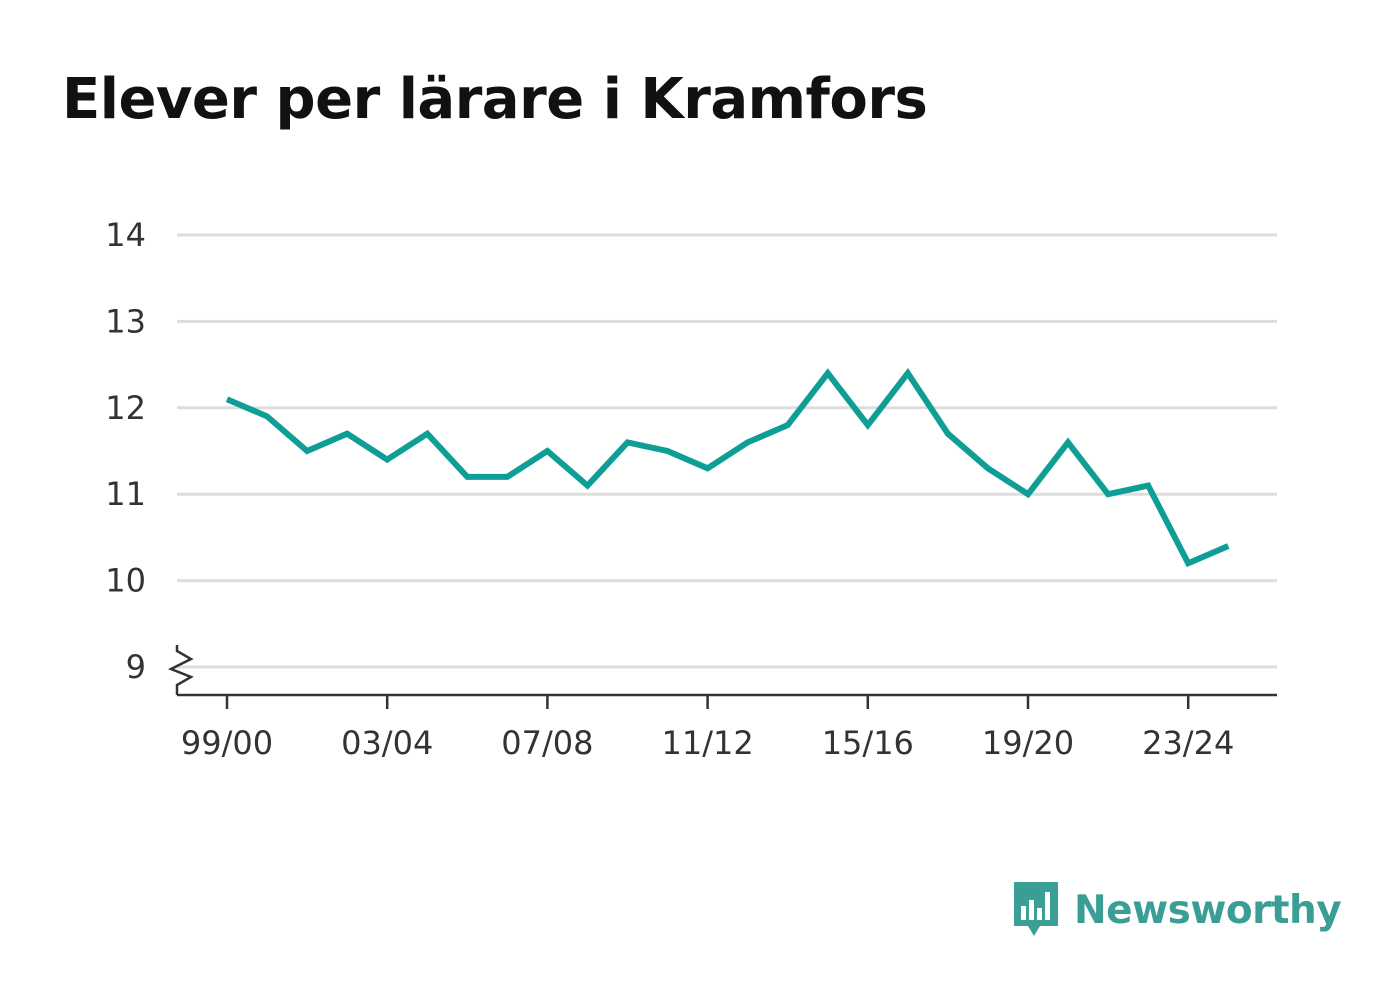  Describe the element at coordinates (495, 99) in the screenshot. I see `chart-title: Elever per lärare i Kramfors` at that location.